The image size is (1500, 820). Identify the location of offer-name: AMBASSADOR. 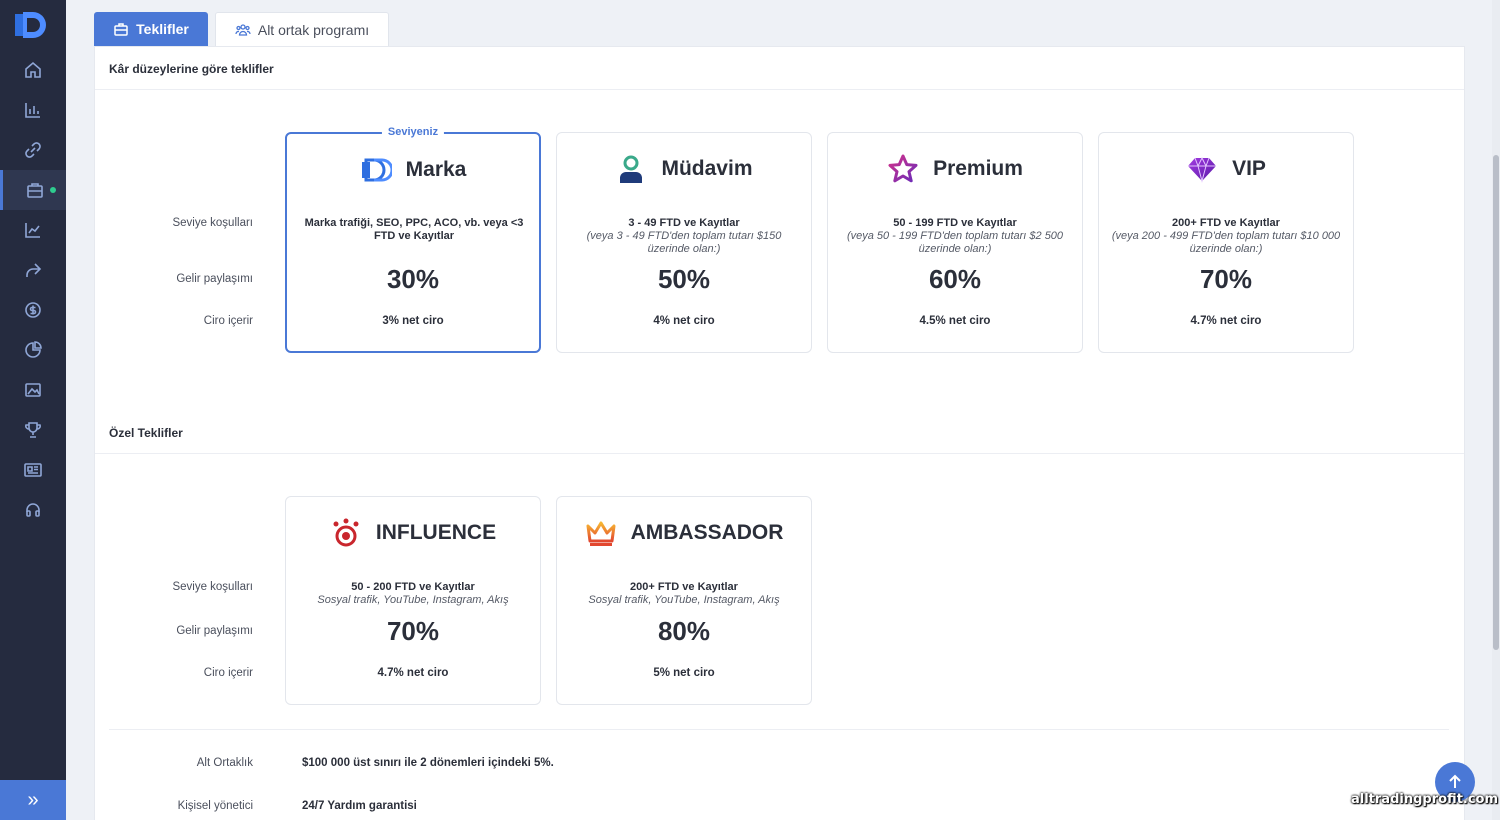
(707, 532).